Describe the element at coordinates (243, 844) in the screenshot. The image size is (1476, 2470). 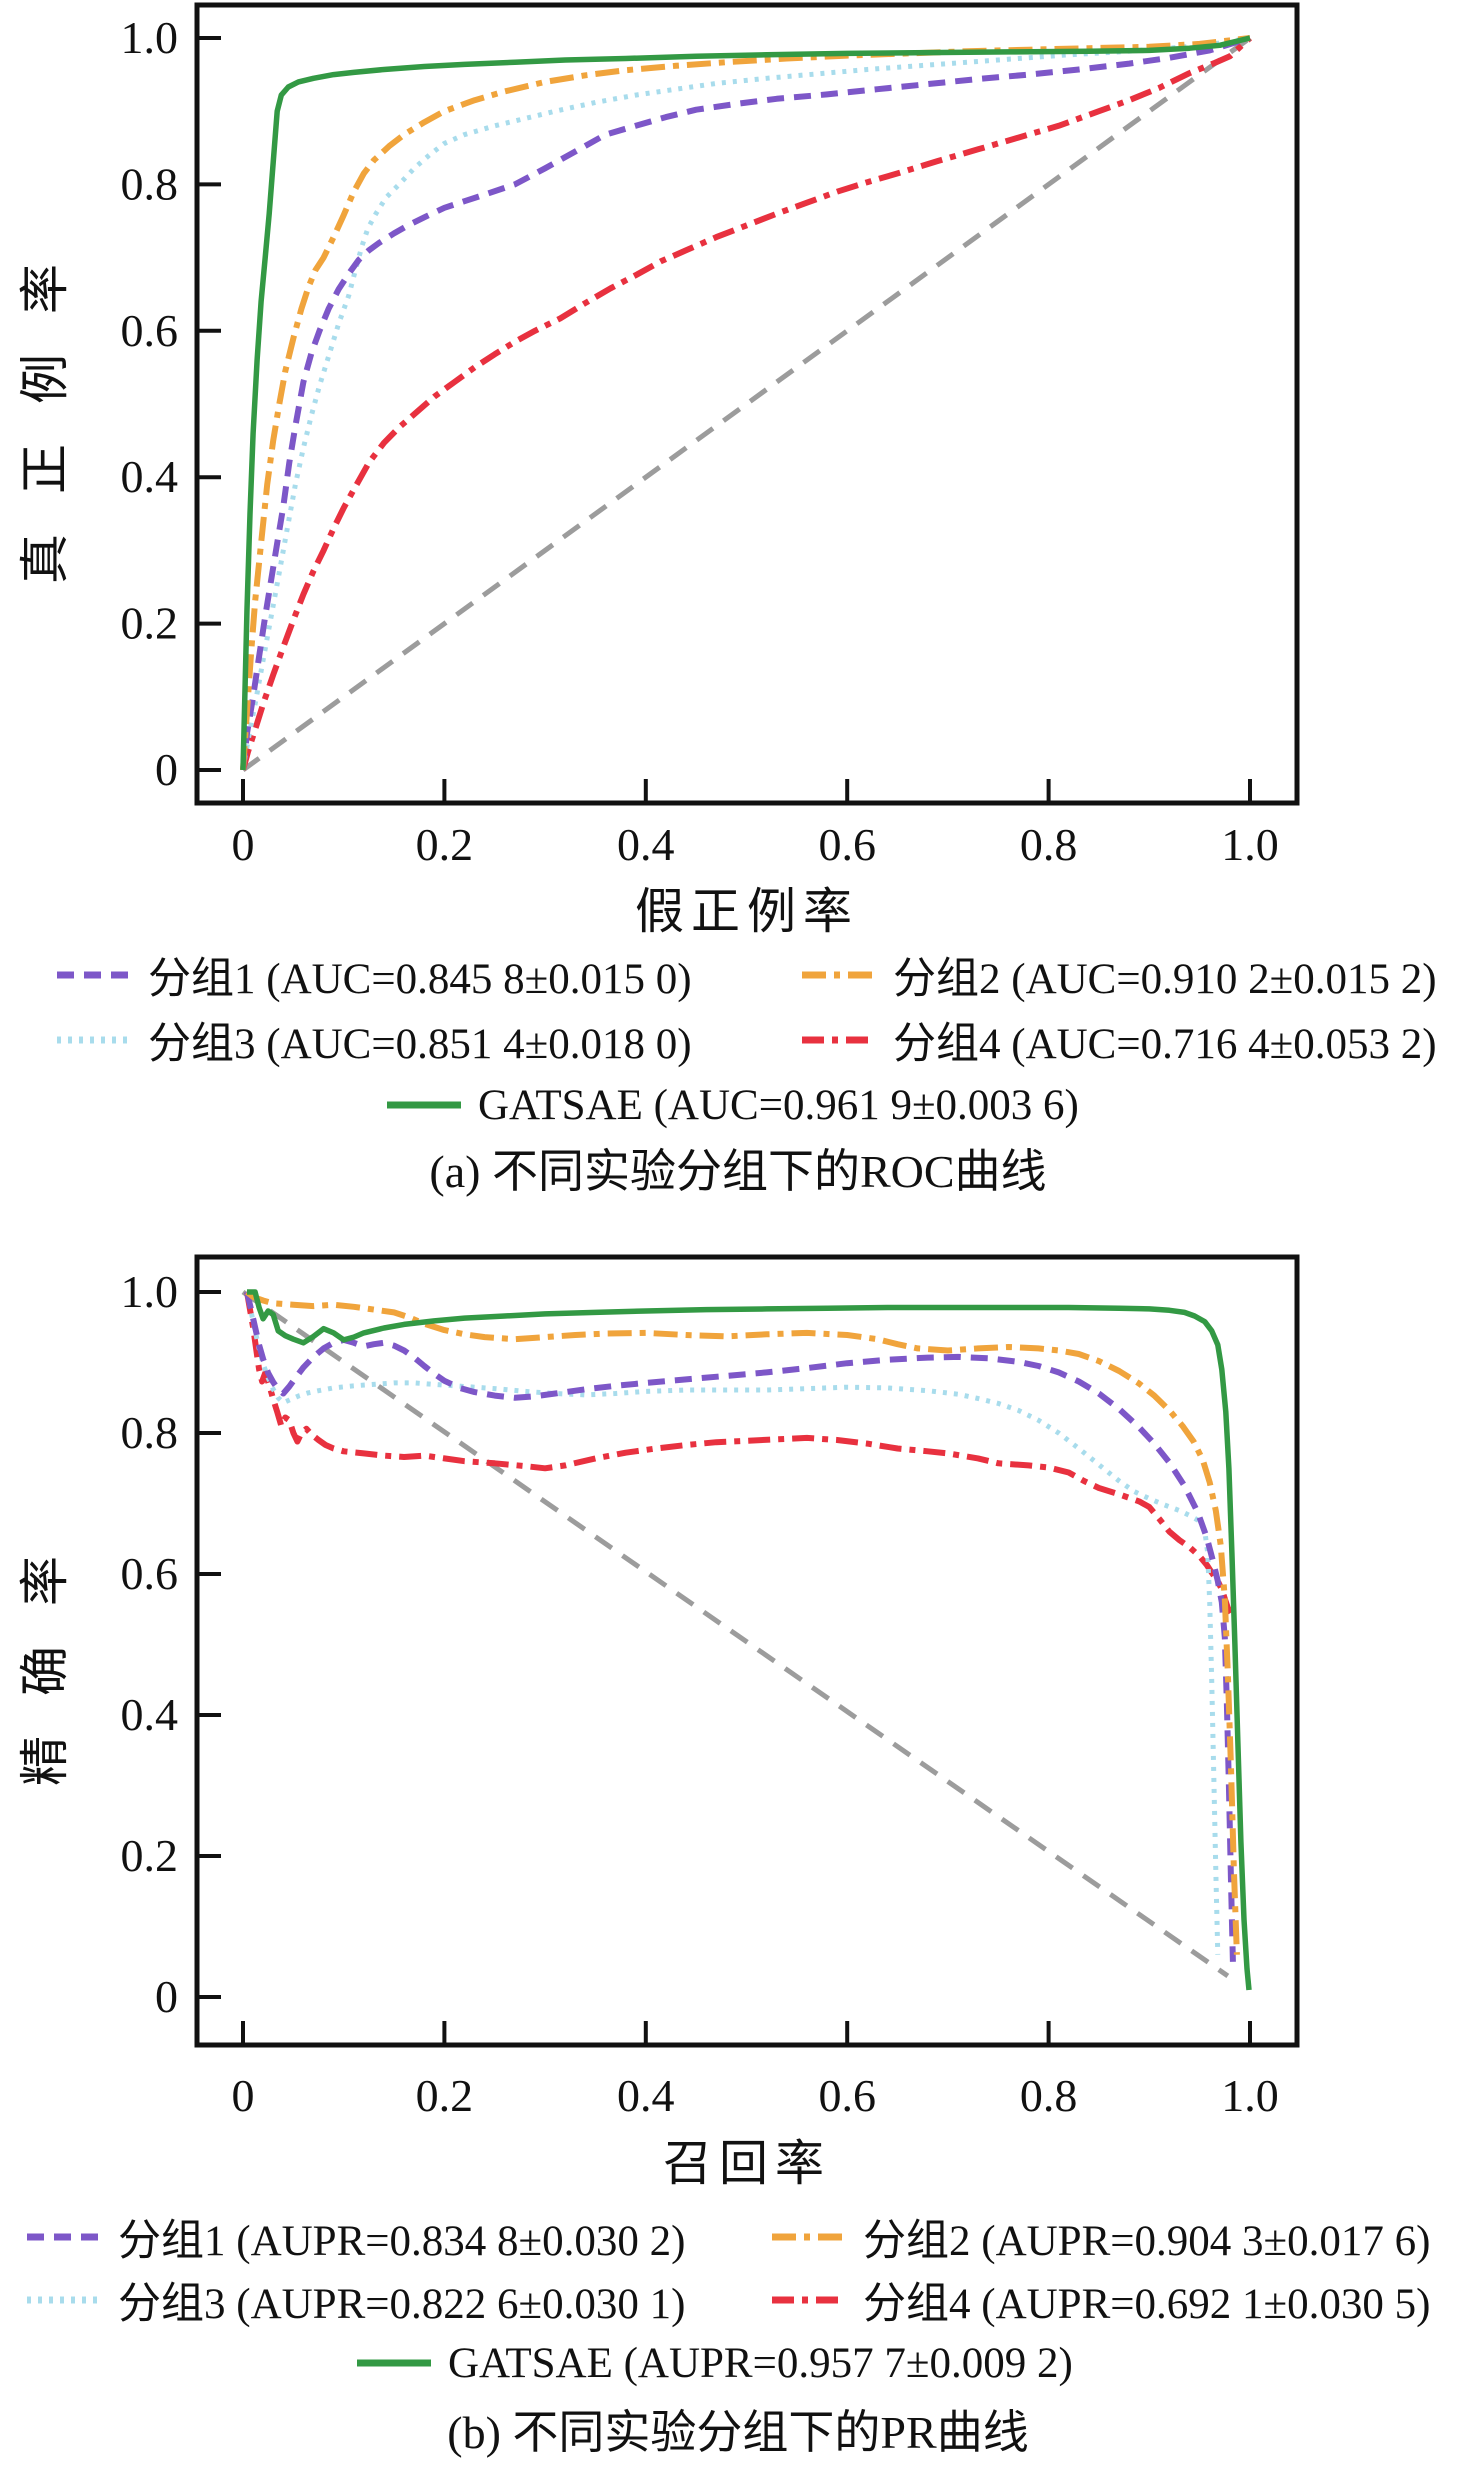
I see `roc-x-tick-label: 0` at that location.